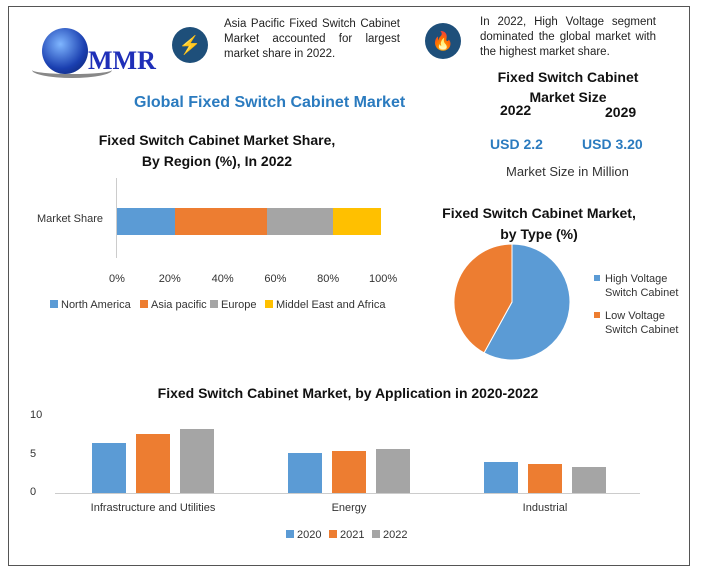  I want to click on category-label: Industrial, so click(545, 508).